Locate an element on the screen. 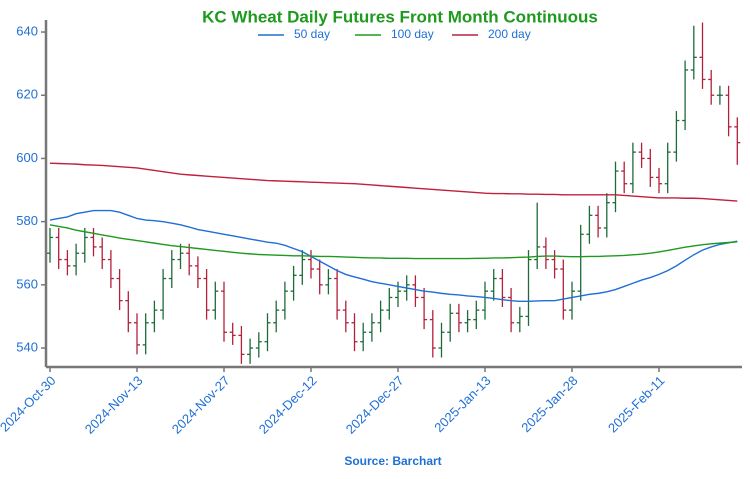 The image size is (750, 479). legend-label: 100 day is located at coordinates (412, 34).